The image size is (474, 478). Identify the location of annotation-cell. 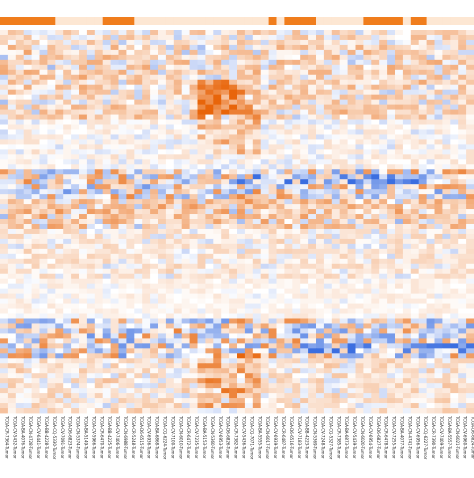
(75, 21).